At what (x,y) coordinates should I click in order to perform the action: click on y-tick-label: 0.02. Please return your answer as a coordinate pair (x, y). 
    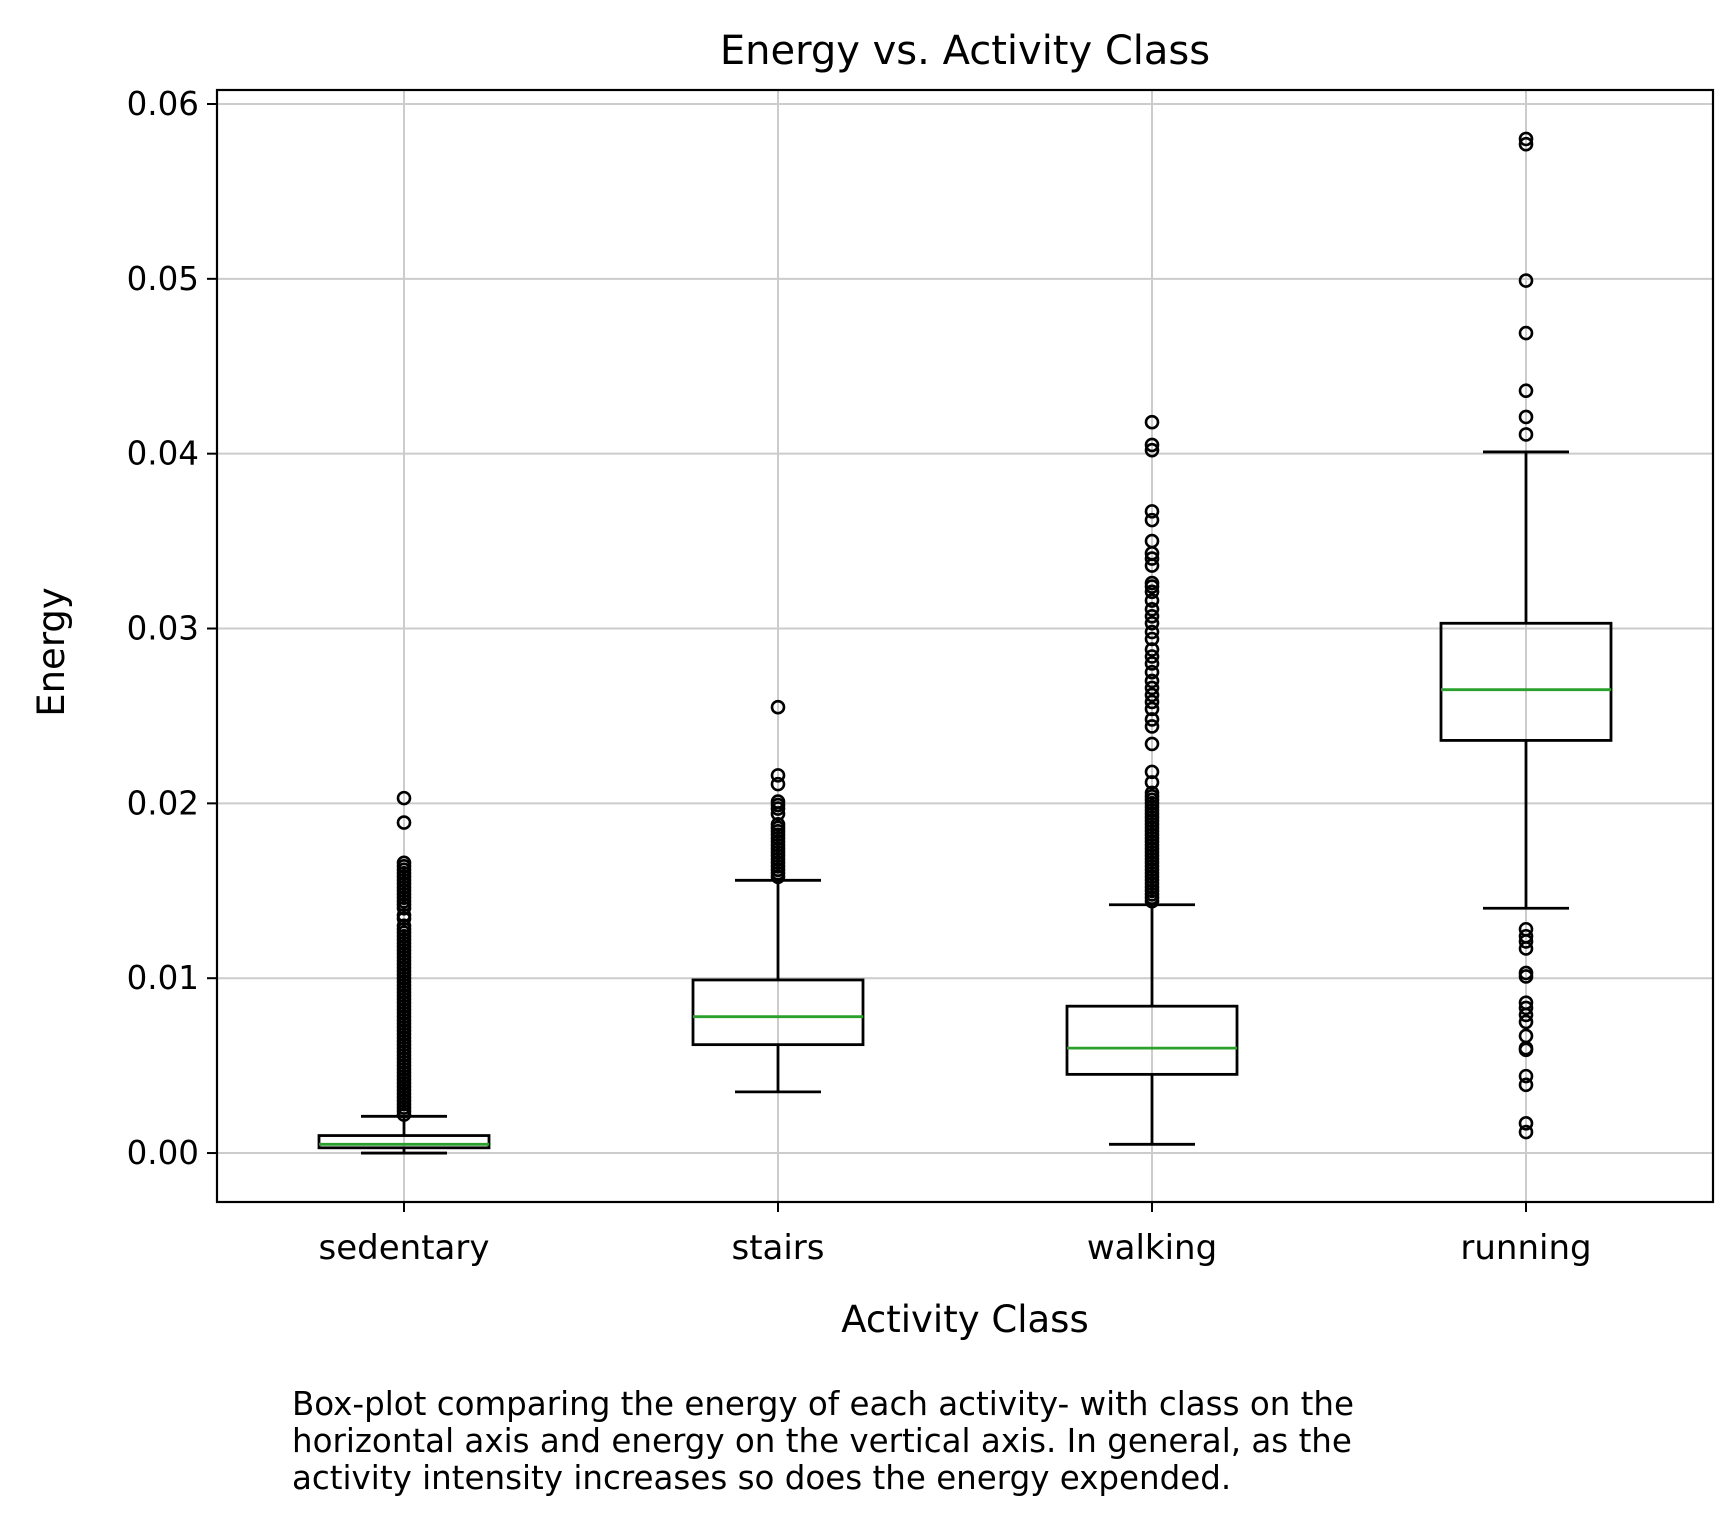
    Looking at the image, I should click on (163, 803).